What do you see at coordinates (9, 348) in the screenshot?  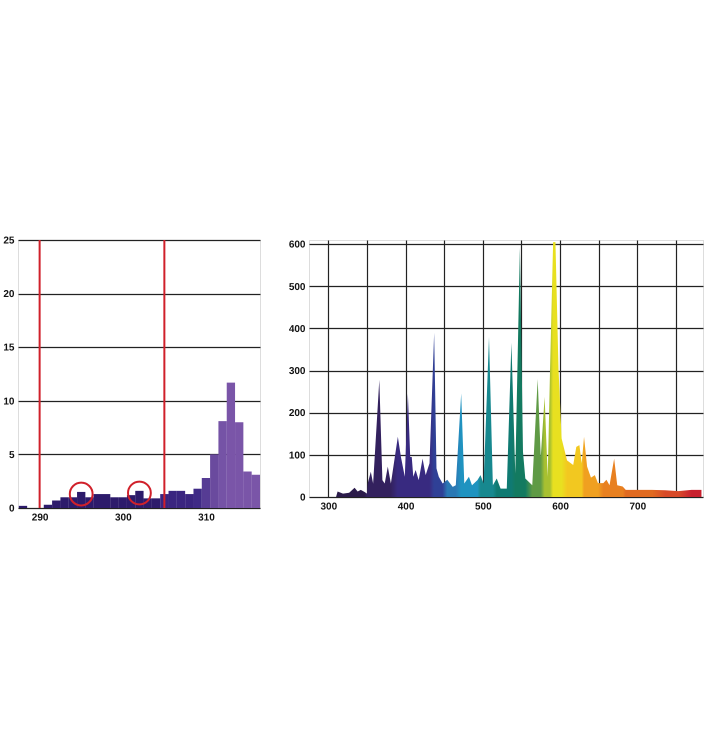 I see `y-tick-label: 15` at bounding box center [9, 348].